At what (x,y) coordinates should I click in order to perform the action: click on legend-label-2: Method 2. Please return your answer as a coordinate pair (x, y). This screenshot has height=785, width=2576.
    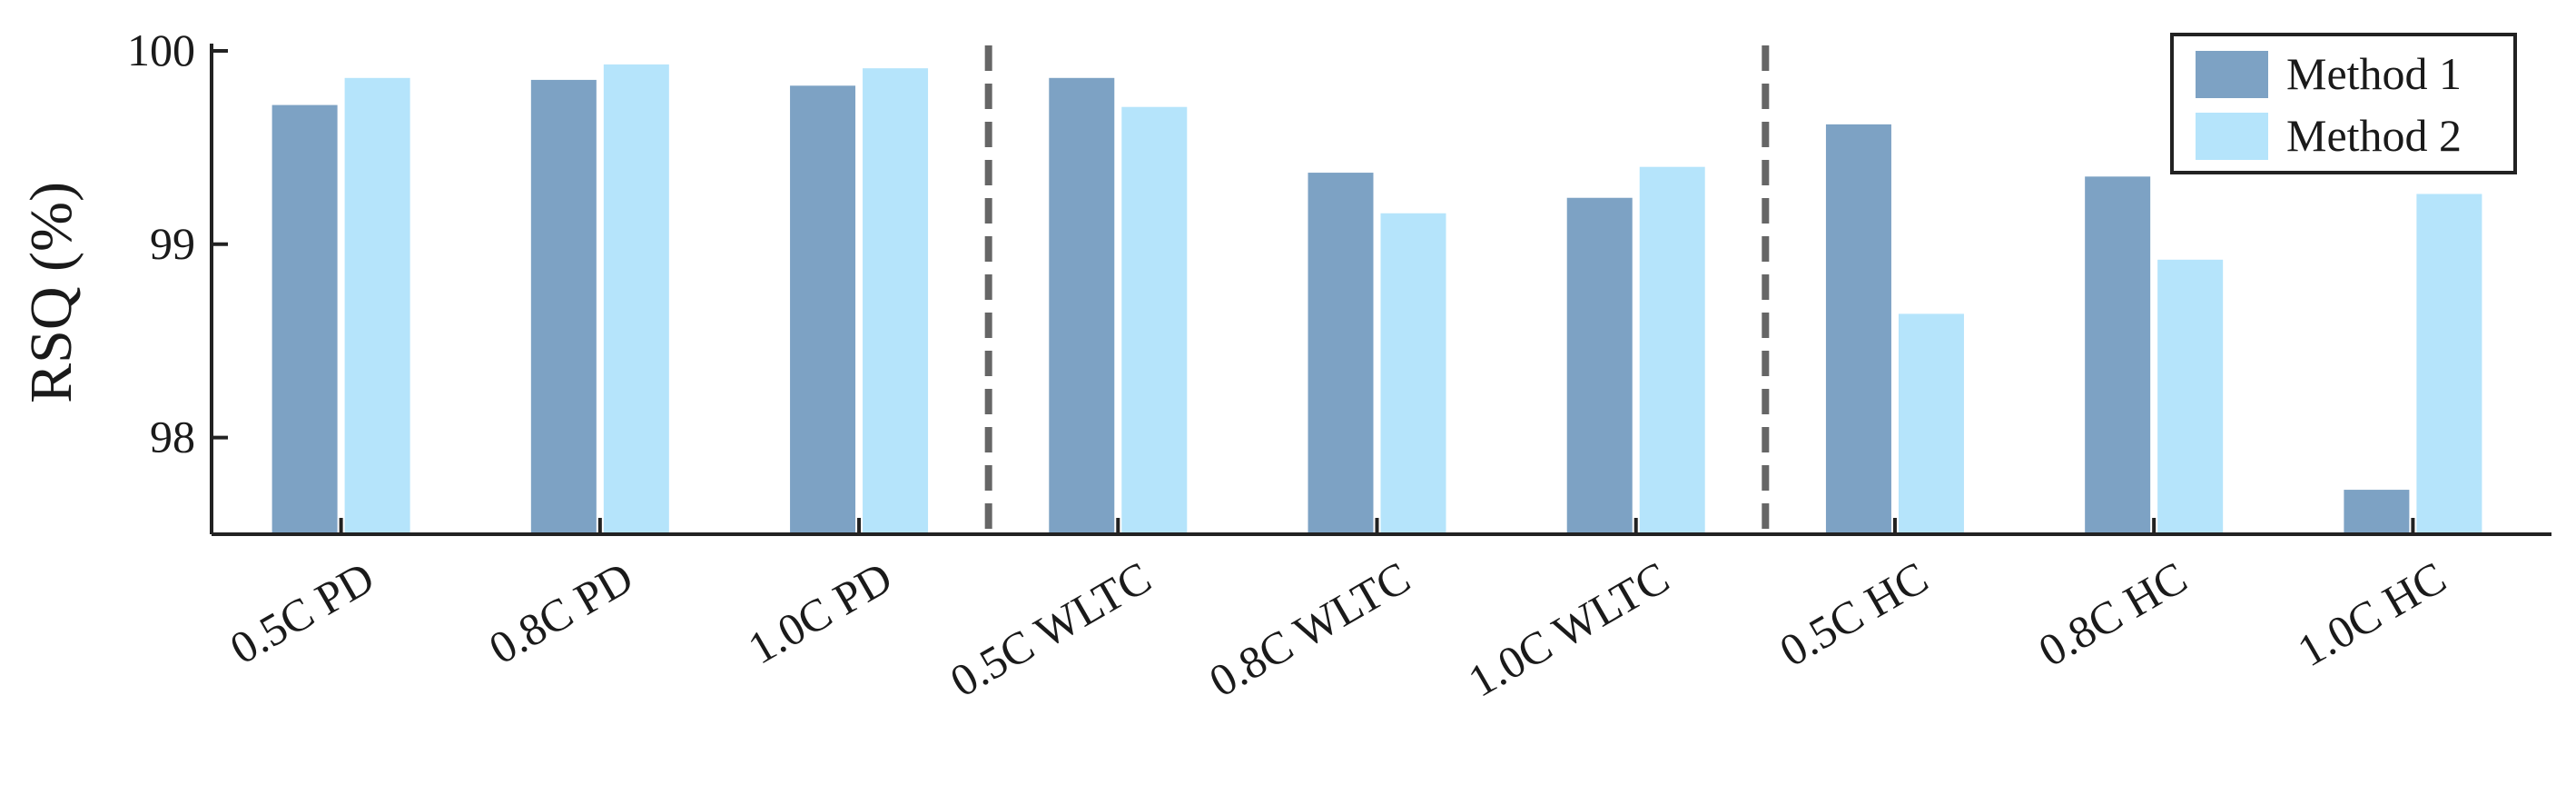
    Looking at the image, I should click on (2374, 135).